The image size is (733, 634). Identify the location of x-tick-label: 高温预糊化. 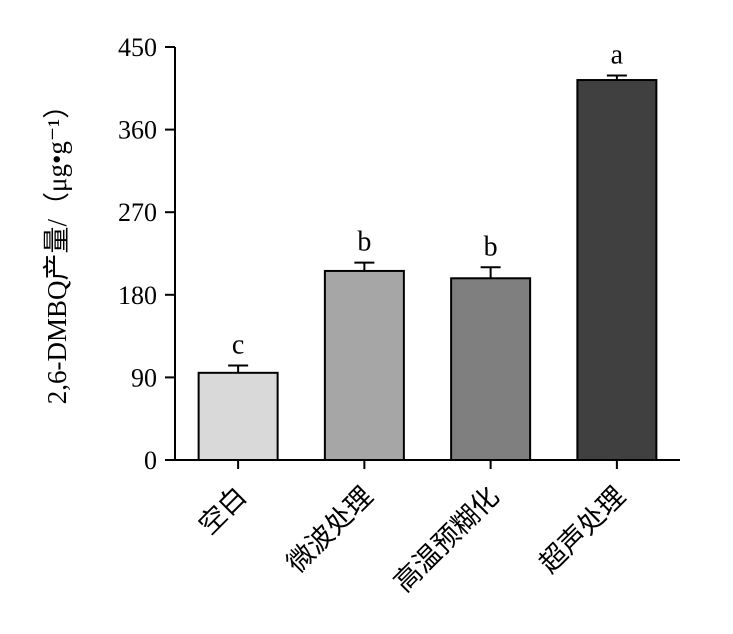
(446, 539).